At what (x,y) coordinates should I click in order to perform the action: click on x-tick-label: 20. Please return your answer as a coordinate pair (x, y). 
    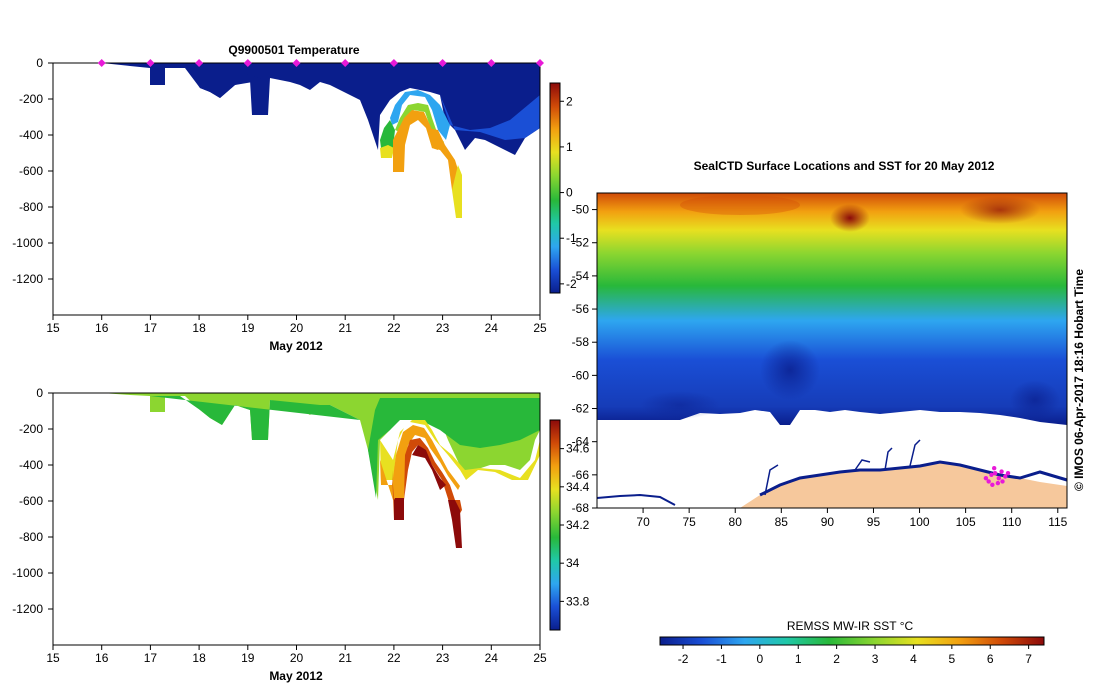
    Looking at the image, I should click on (297, 658).